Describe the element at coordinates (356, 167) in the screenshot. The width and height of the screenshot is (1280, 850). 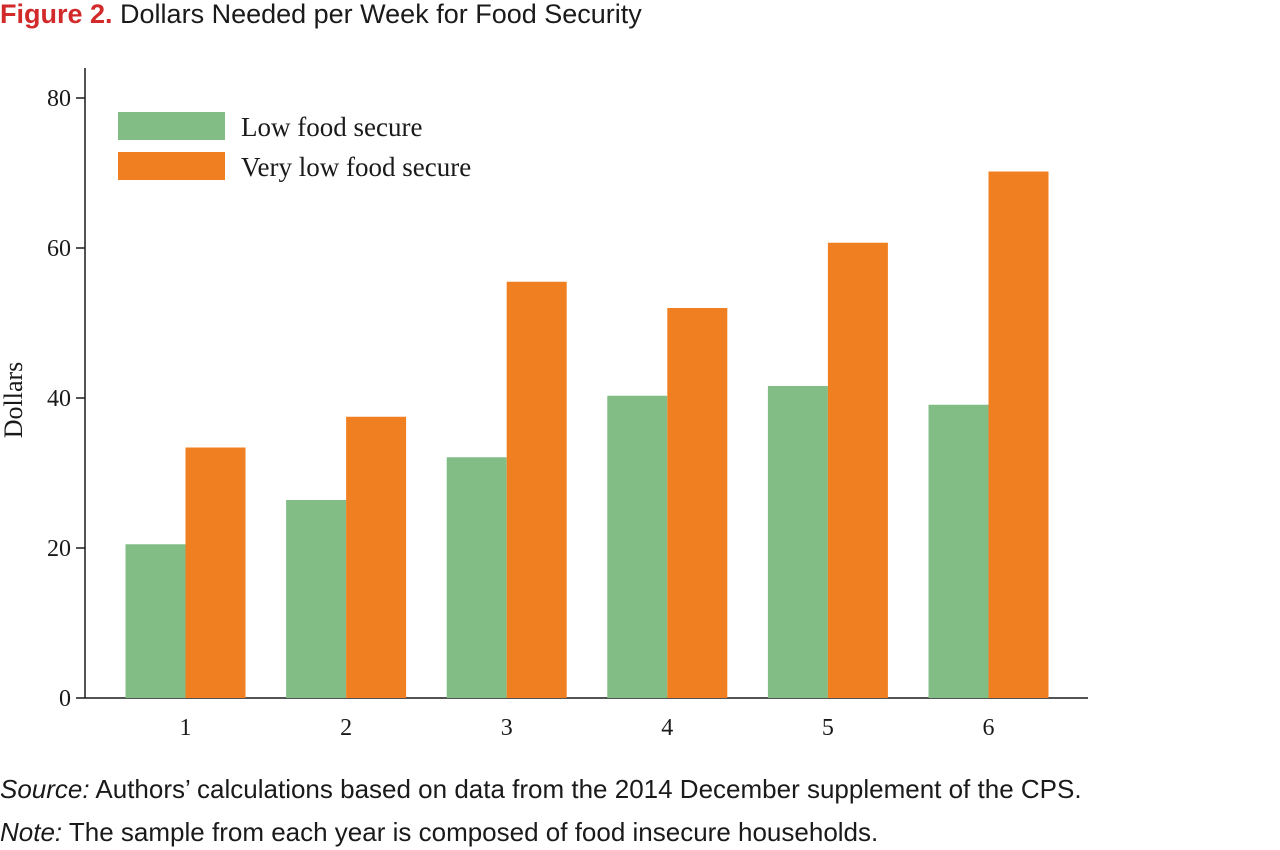
I see `legend-label: Very low food secure` at that location.